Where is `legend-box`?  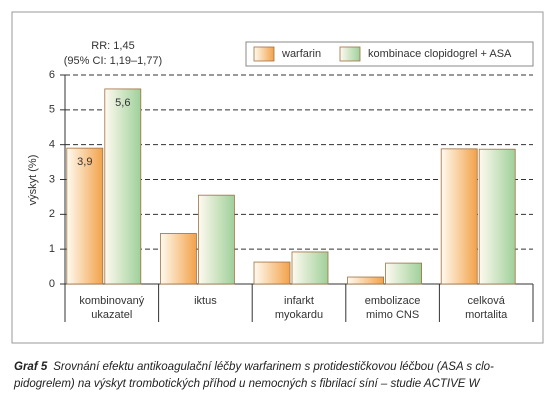
legend-box is located at coordinates (389, 54).